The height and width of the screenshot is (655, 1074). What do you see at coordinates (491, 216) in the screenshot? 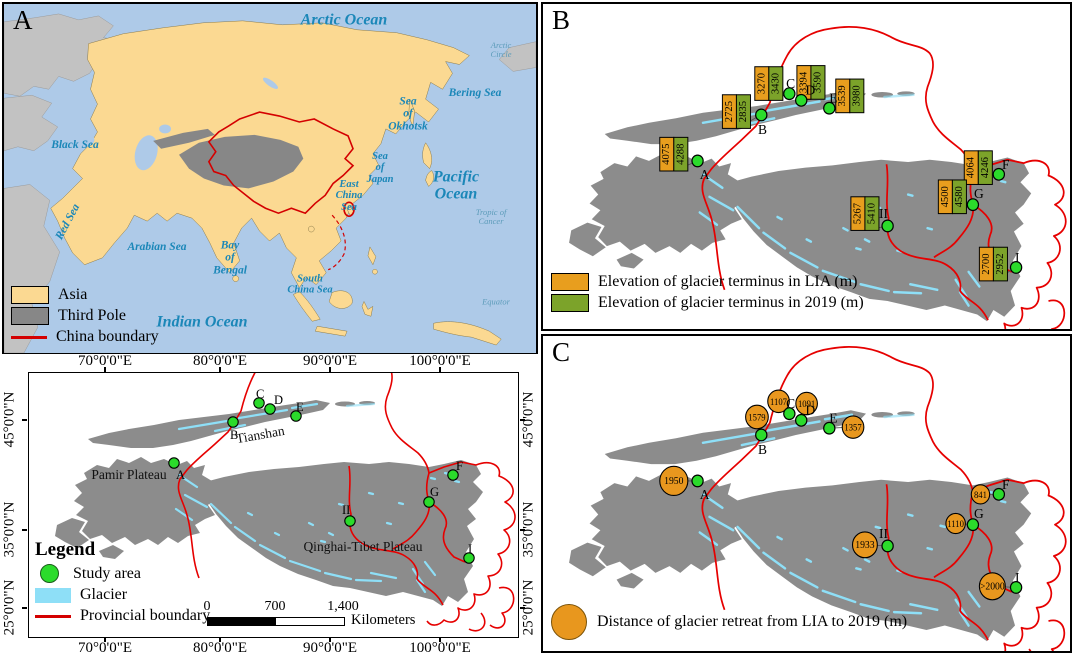
I see `sea-label: Tropic of Cancer` at bounding box center [491, 216].